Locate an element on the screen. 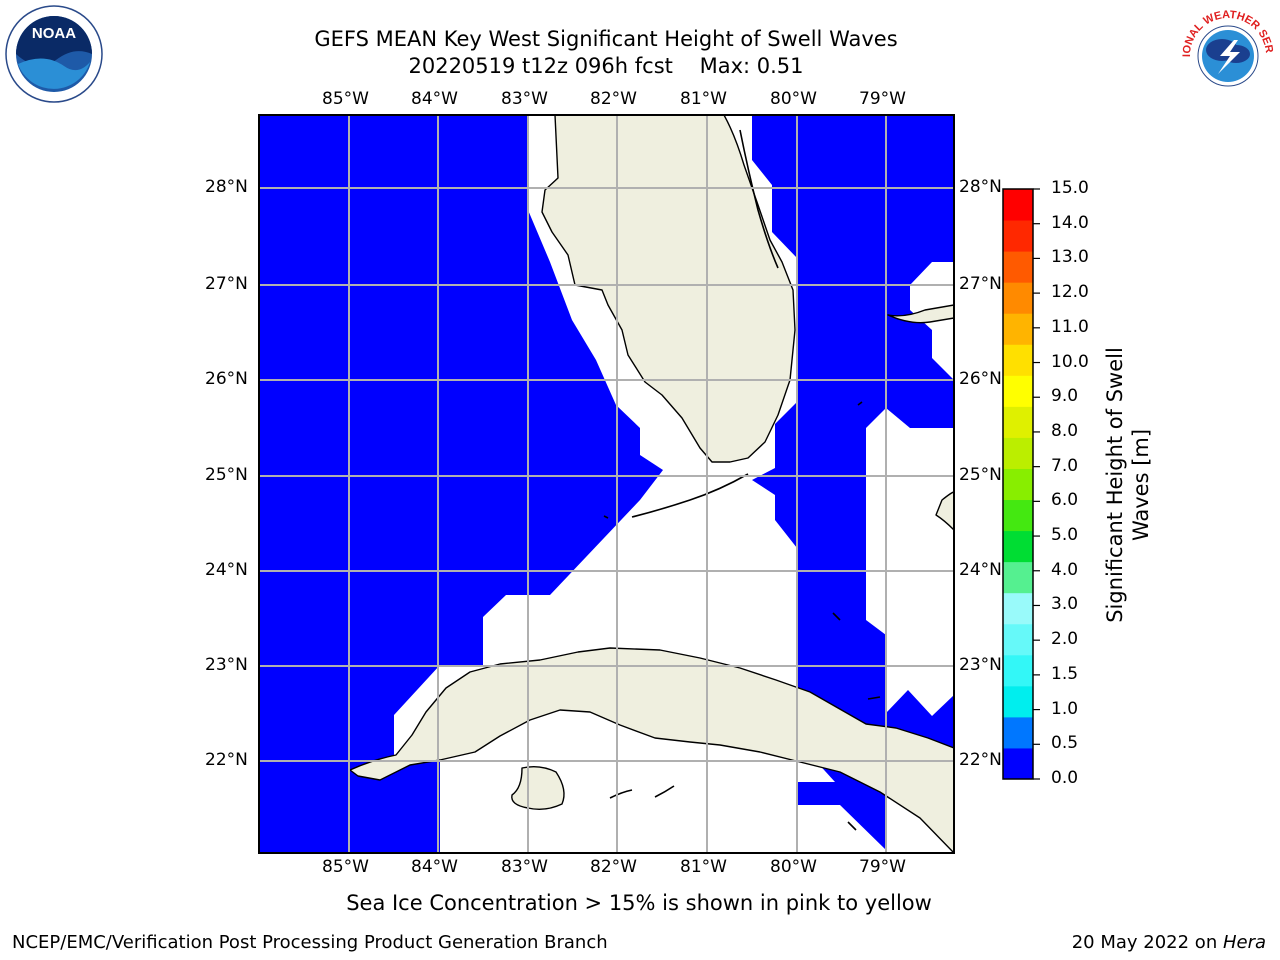 The image size is (1280, 960). colorbar-tick-label: 3.0 is located at coordinates (1065, 604).